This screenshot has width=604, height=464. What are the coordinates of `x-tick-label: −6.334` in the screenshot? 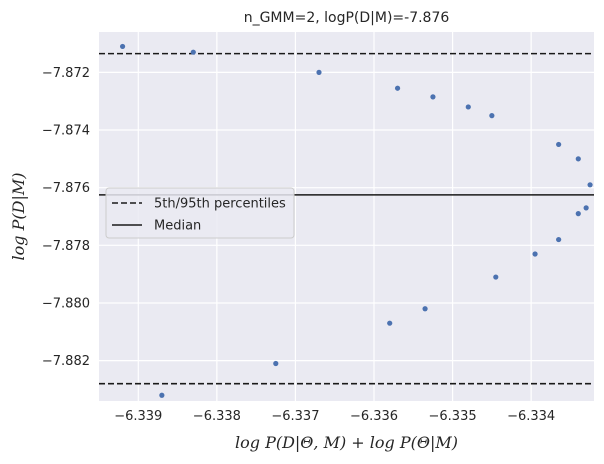 It's located at (531, 416).